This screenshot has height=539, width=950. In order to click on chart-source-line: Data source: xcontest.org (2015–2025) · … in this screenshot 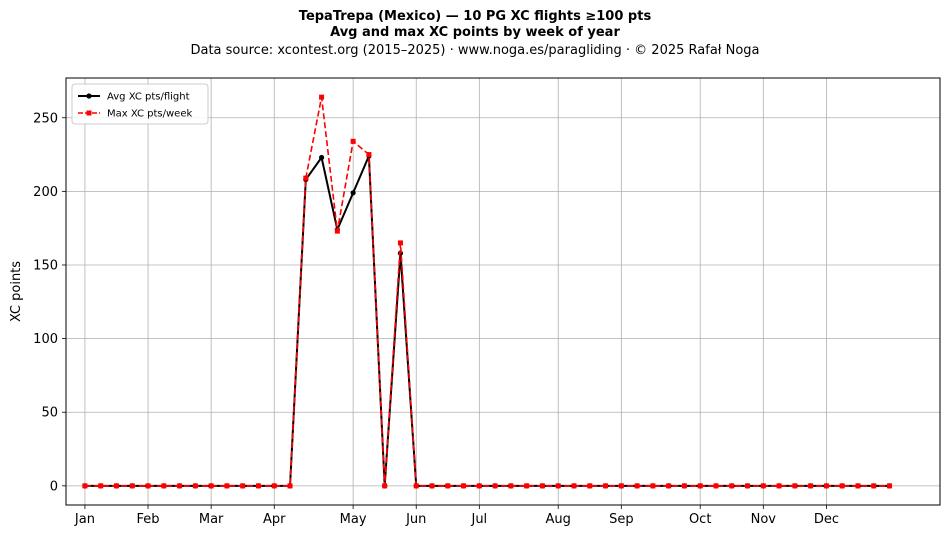, I will do `click(475, 50)`.